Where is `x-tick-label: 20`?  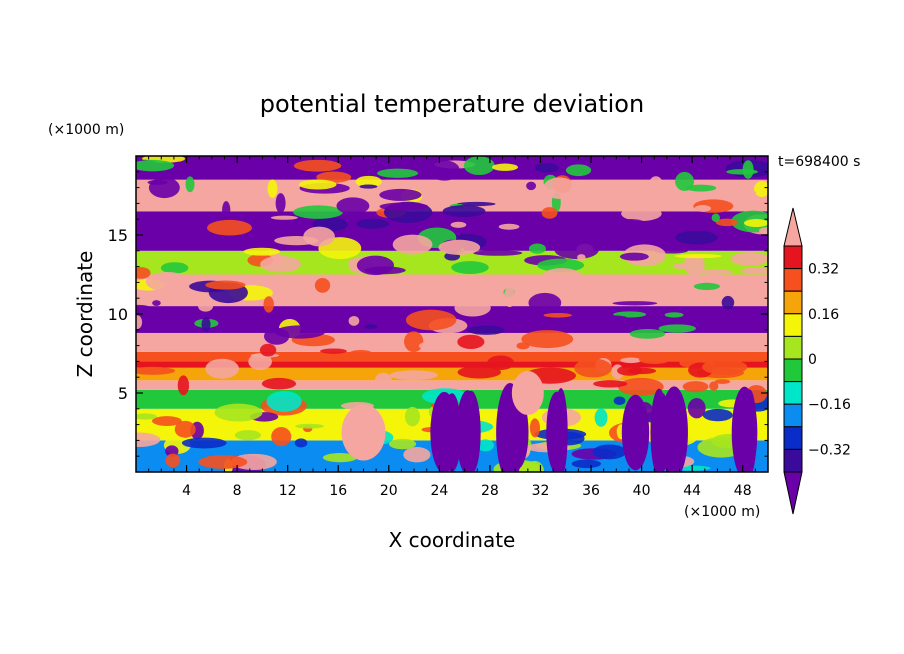
x-tick-label: 20 is located at coordinates (389, 491).